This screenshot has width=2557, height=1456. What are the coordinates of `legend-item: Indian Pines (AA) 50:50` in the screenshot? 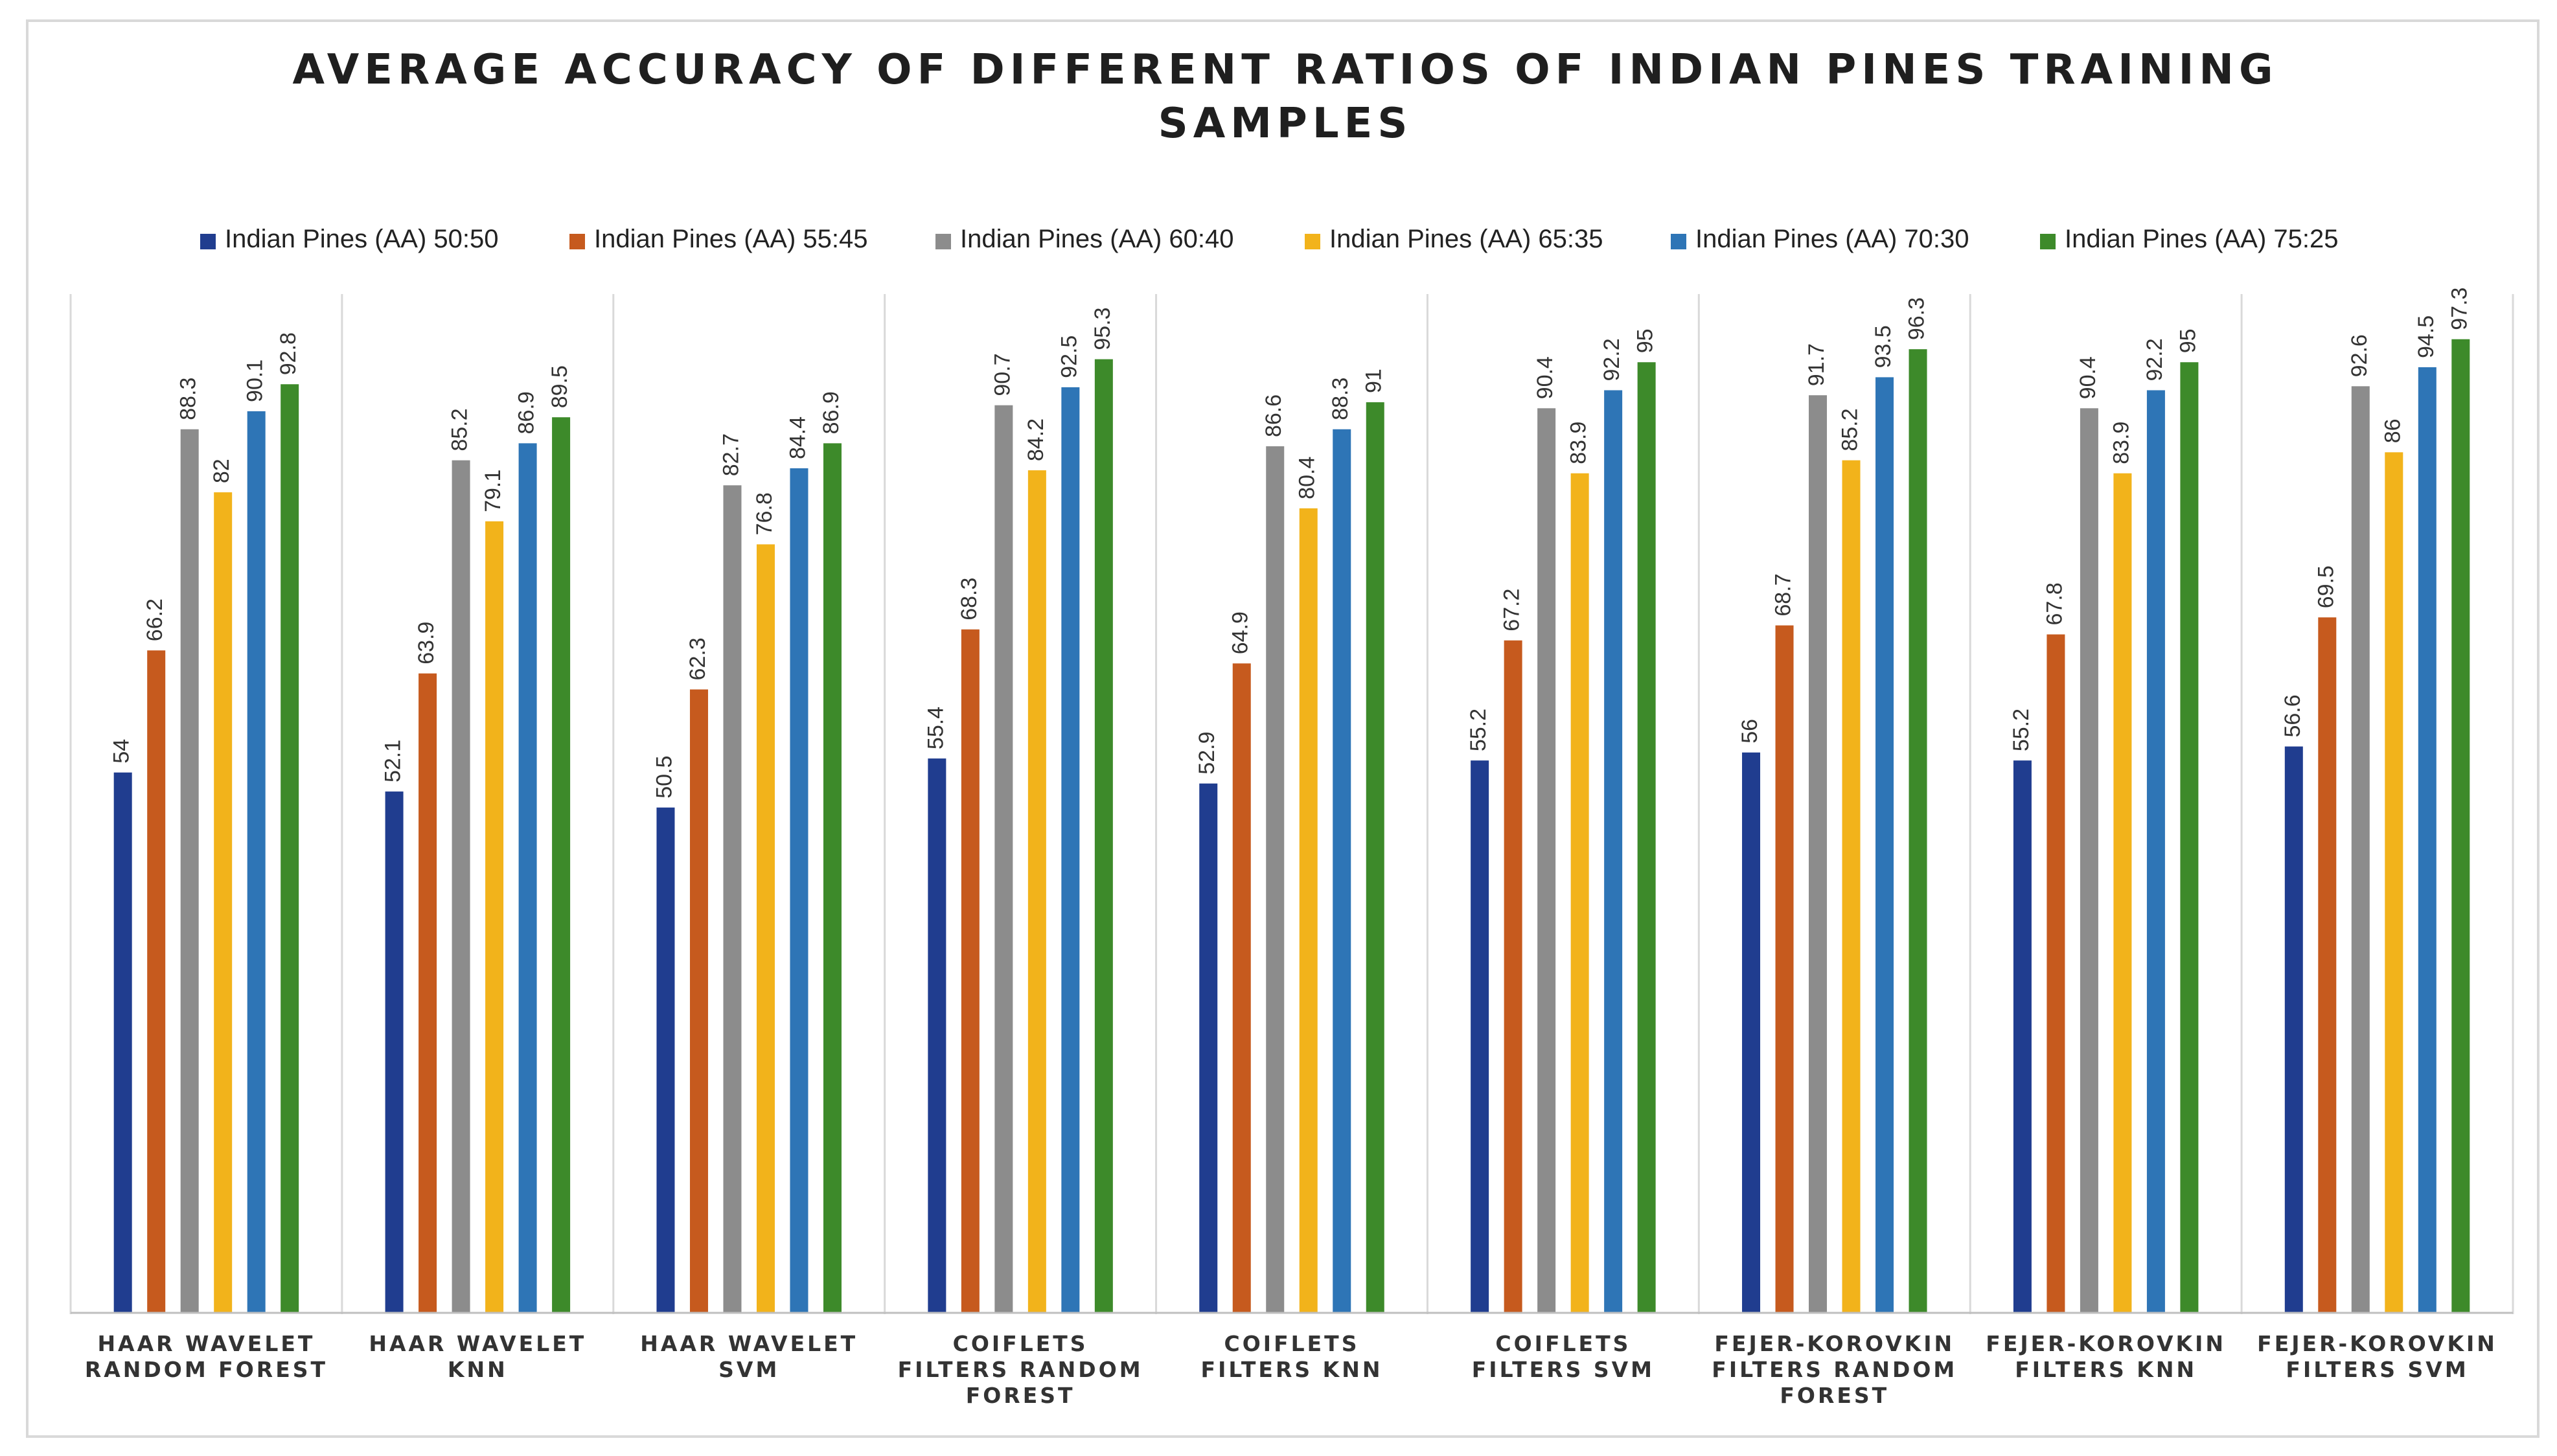 It's located at (349, 239).